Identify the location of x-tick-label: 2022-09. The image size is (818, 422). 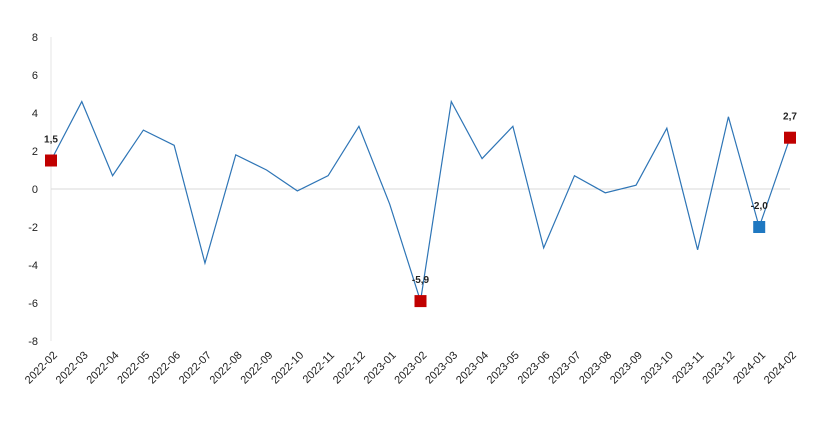
(256, 367).